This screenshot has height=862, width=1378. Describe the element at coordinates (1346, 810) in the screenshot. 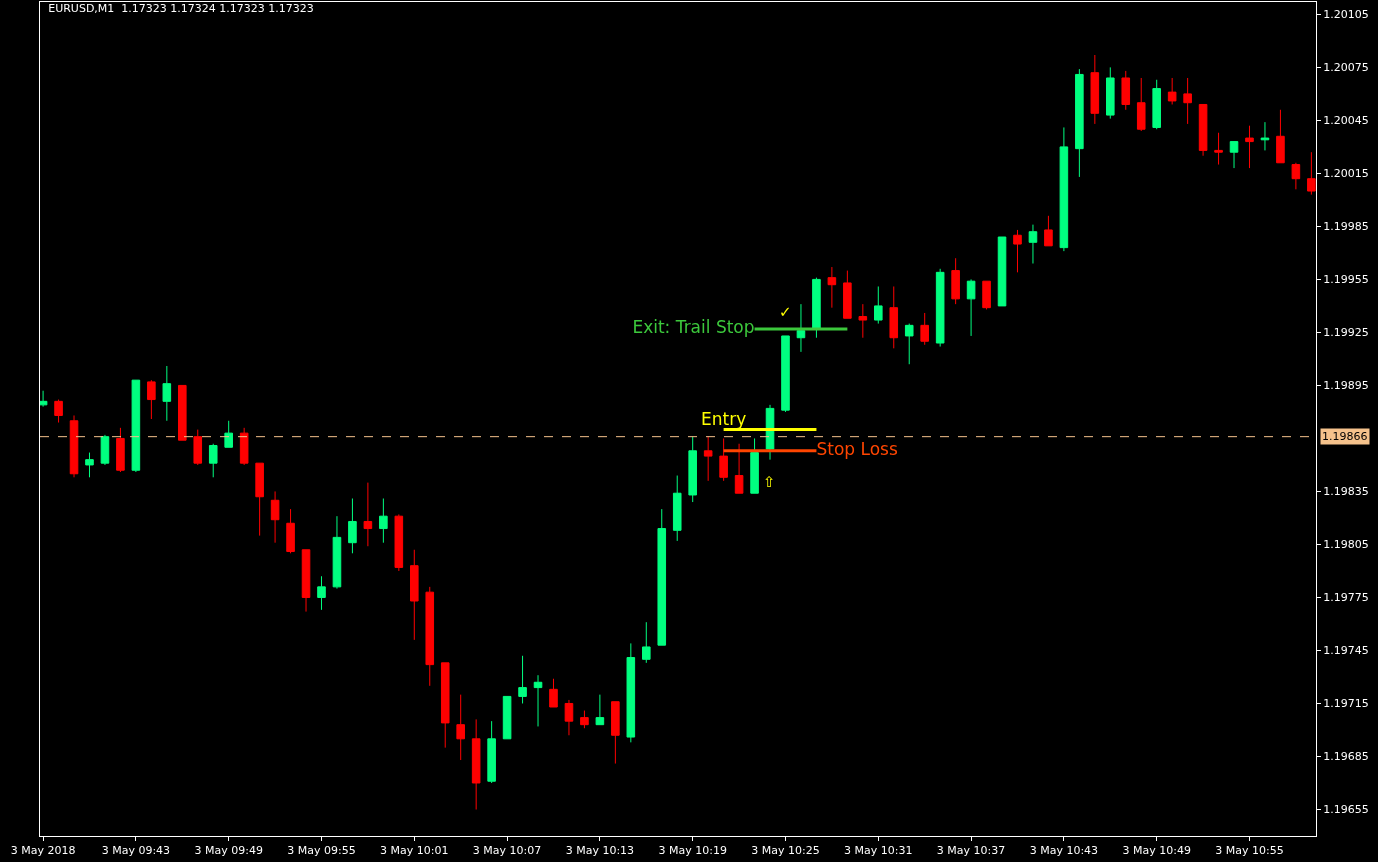

I see `y-tick-label: 1.19655` at that location.